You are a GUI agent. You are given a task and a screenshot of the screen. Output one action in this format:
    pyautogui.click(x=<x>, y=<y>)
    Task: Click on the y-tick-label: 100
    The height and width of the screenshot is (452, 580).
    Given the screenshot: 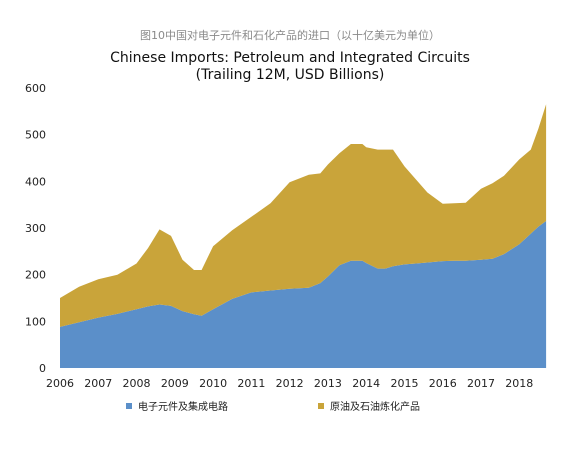 What is the action you would take?
    pyautogui.click(x=35, y=321)
    